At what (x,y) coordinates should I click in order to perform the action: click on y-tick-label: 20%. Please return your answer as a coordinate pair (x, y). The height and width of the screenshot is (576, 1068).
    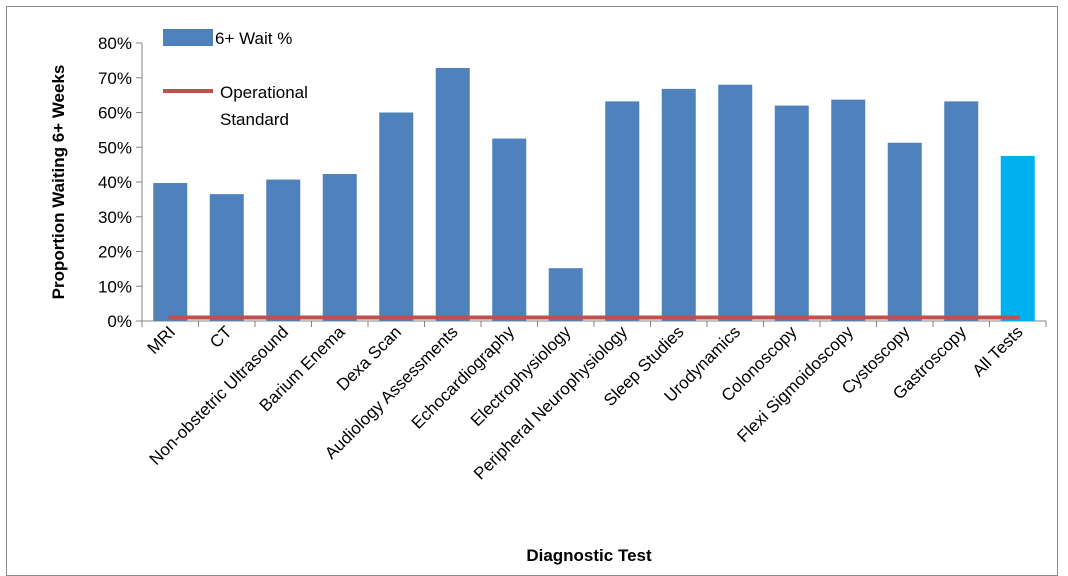
    Looking at the image, I should click on (115, 252).